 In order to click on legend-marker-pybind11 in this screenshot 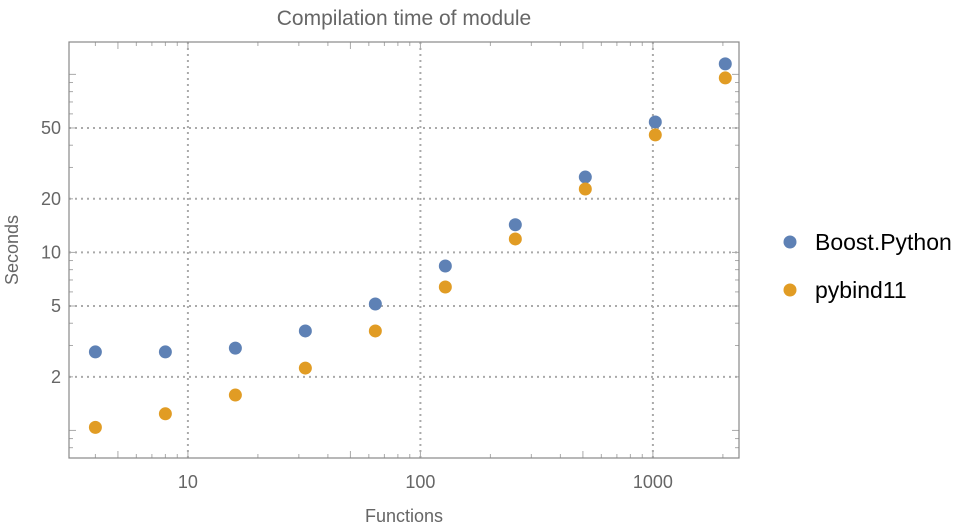, I will do `click(790, 290)`.